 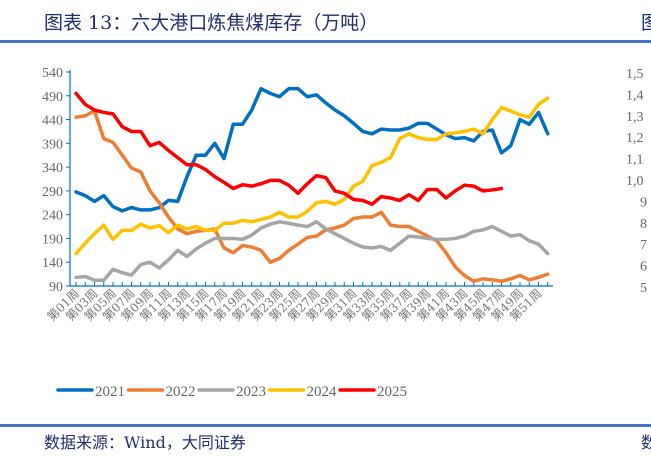 I want to click on y-tick-label: 490, so click(x=52, y=97).